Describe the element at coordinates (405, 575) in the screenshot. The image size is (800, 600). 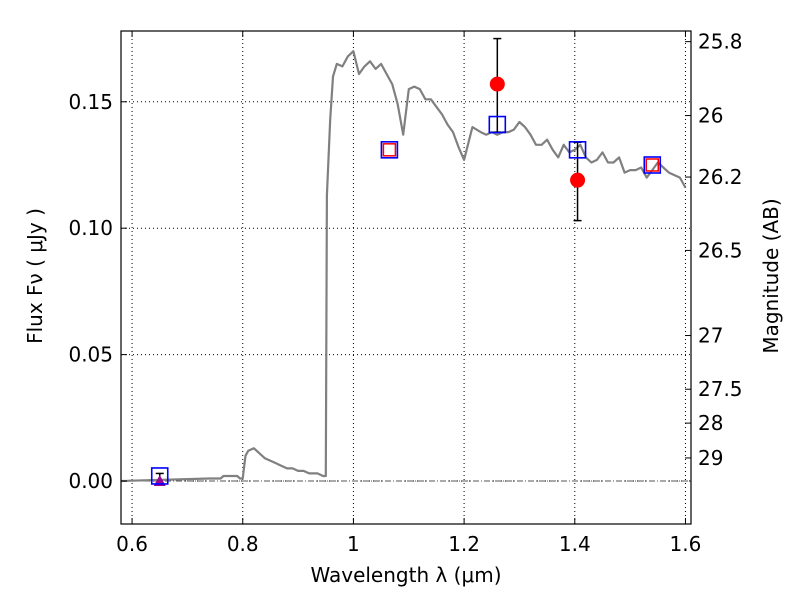
I see `x-axis-title: Wavelength λ (μm)` at that location.